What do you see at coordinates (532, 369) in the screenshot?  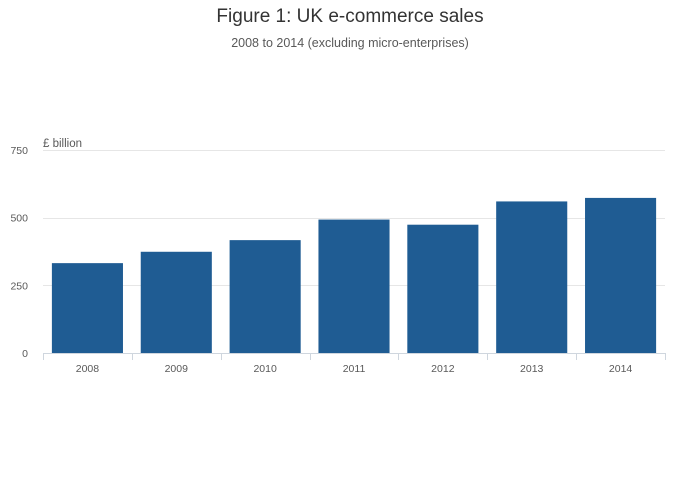 I see `x-tick-label: 2013` at bounding box center [532, 369].